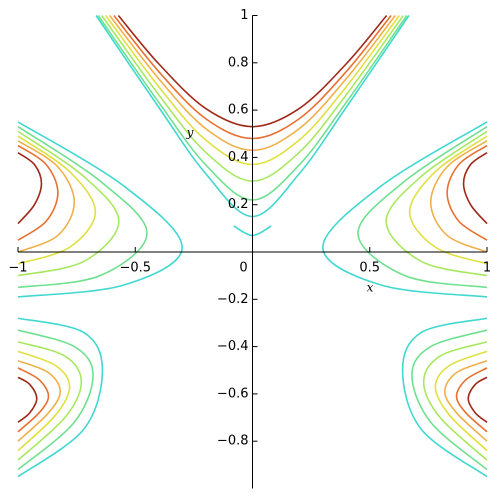 This screenshot has height=500, width=500. What do you see at coordinates (238, 110) in the screenshot?
I see `y-tick-label: 0.6` at bounding box center [238, 110].